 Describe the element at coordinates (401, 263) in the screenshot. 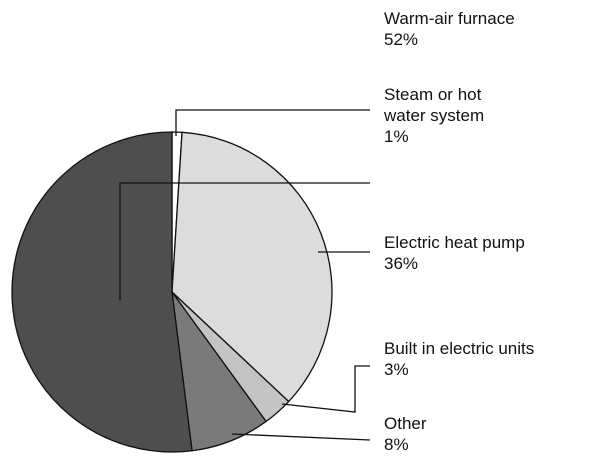

I see `value-label: 36%` at that location.